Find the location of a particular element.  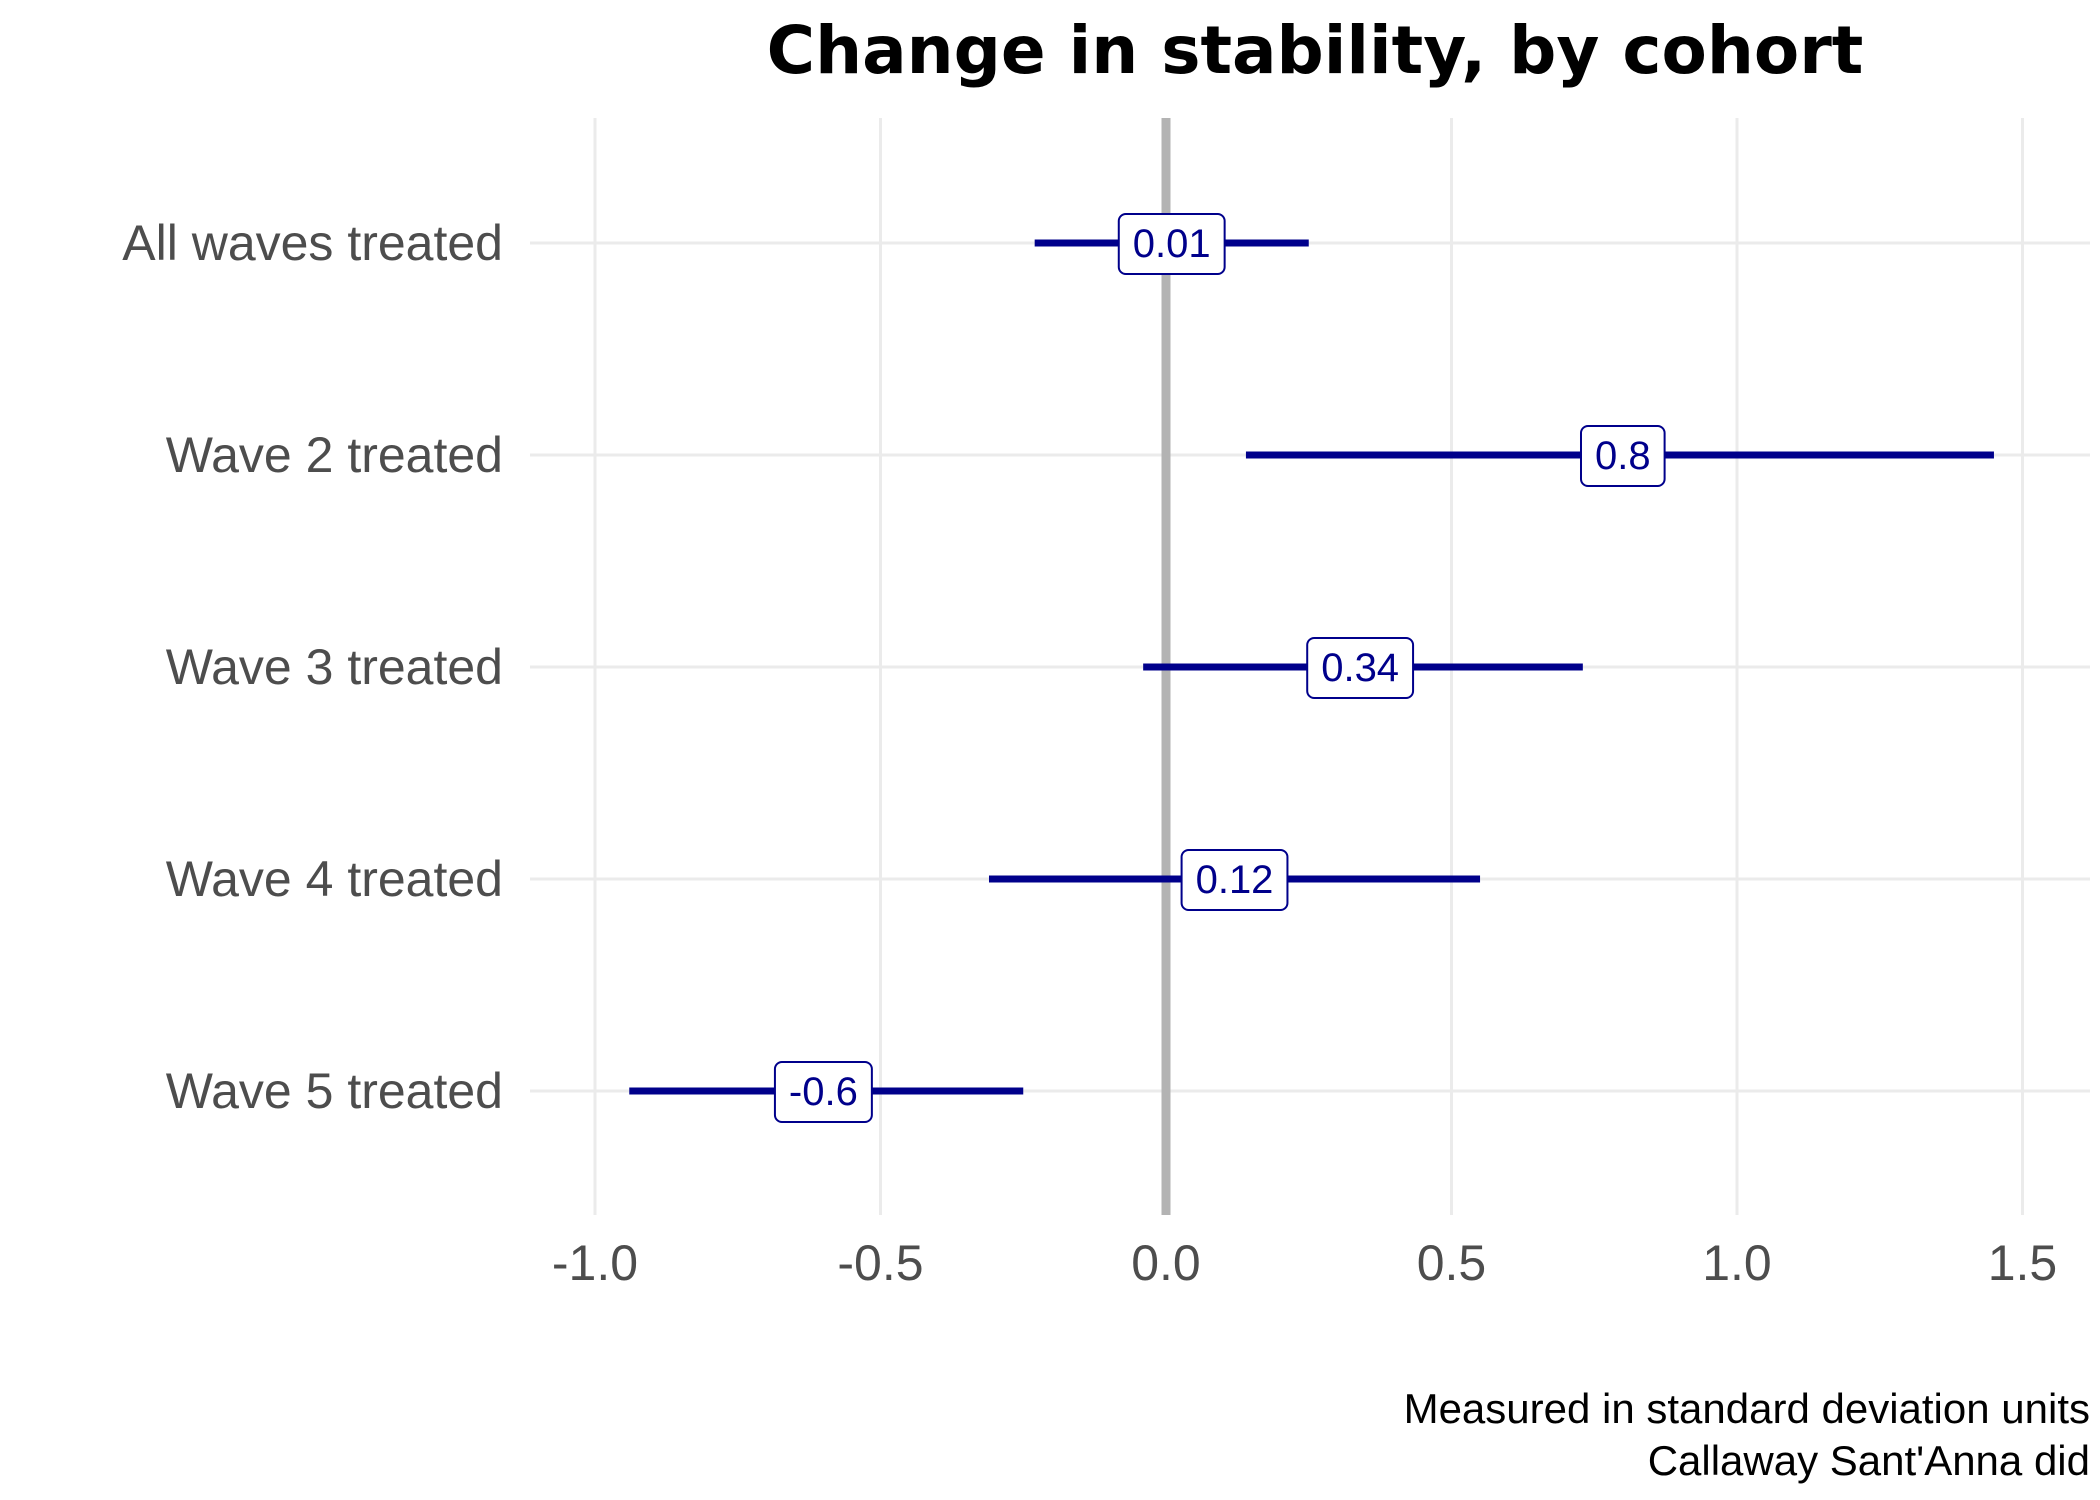

estimate-label-text: 0.34 is located at coordinates (1360, 668).